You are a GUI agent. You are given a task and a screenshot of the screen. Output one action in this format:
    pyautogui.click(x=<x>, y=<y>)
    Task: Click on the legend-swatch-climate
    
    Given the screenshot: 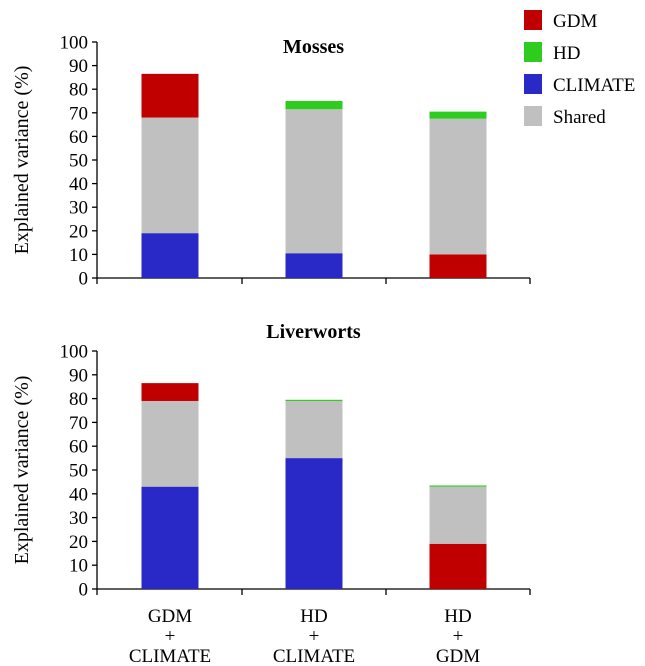 What is the action you would take?
    pyautogui.click(x=533, y=84)
    